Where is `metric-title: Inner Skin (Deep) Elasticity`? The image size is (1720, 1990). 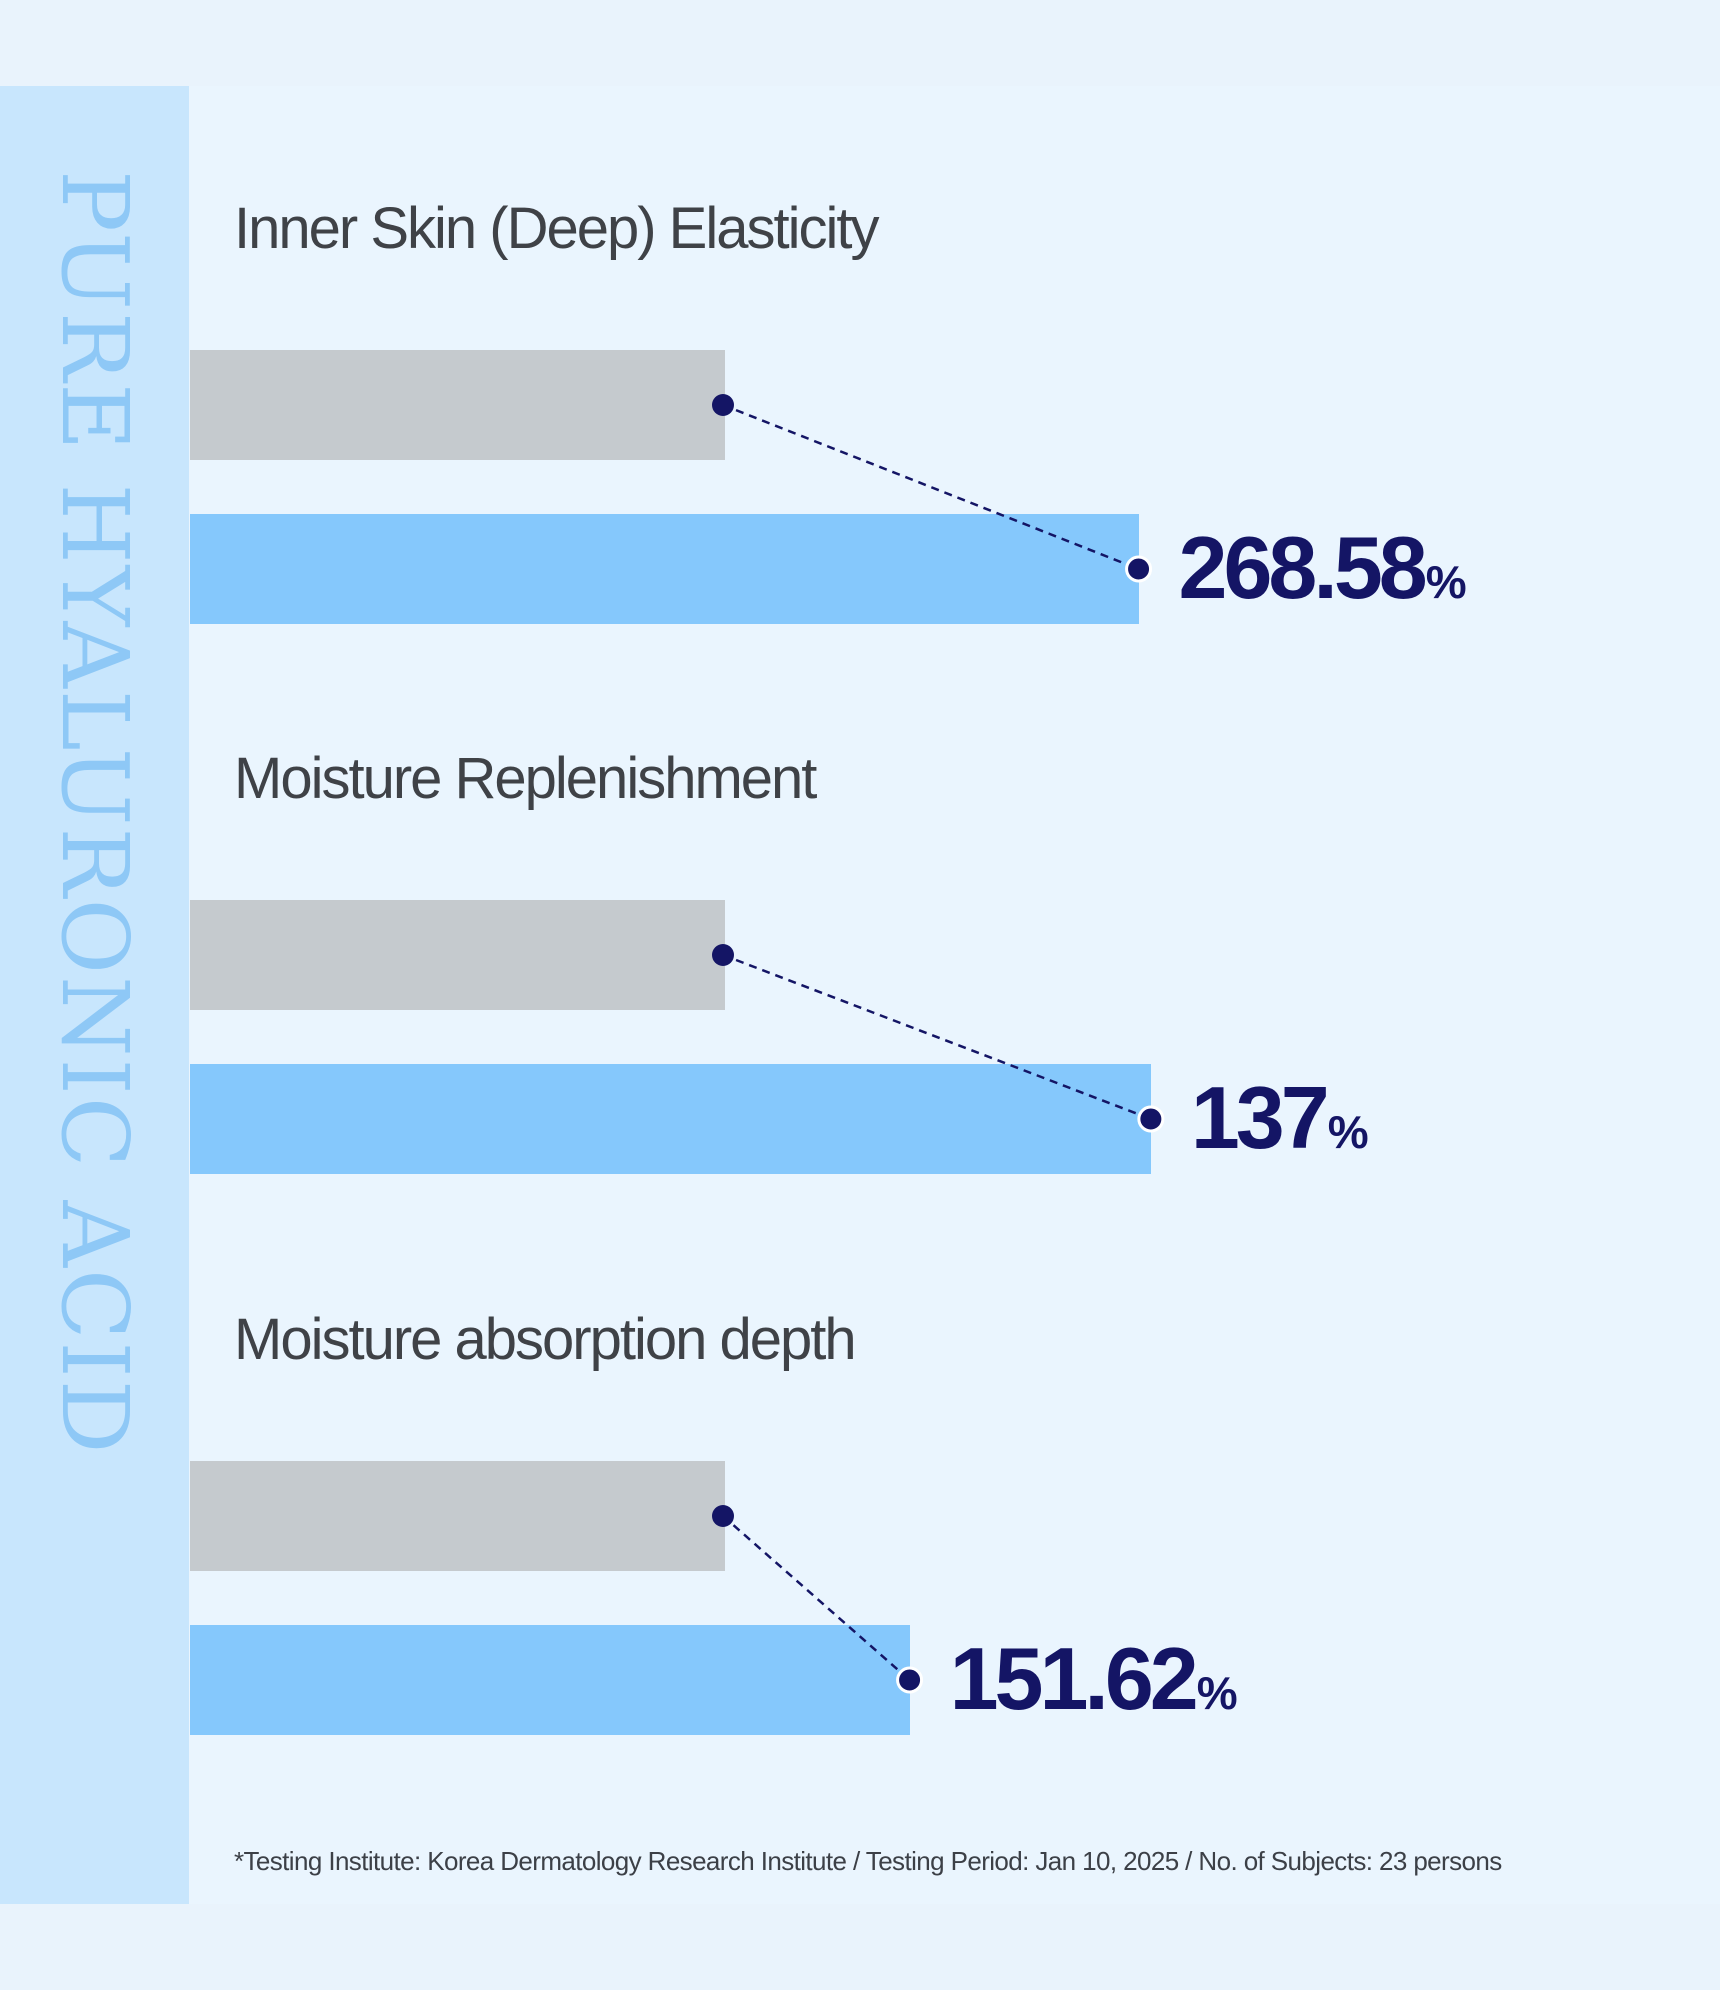
metric-title: Inner Skin (Deep) Elasticity is located at coordinates (556, 228).